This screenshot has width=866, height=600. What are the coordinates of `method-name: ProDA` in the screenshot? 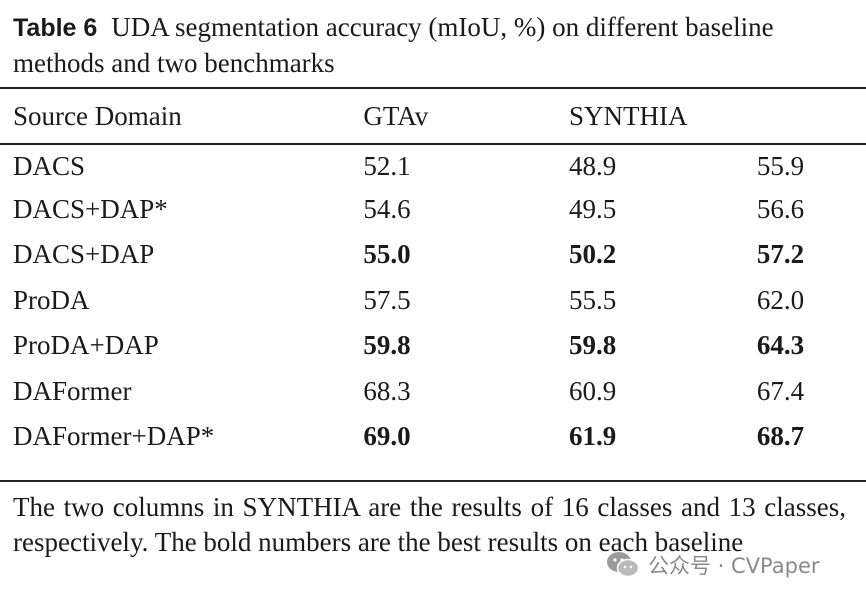 It's located at (51, 299).